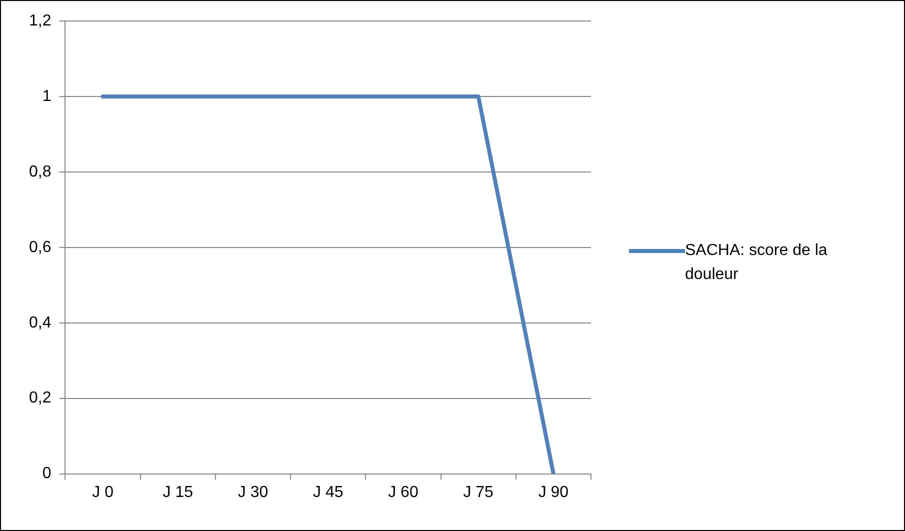 This screenshot has width=905, height=531. Describe the element at coordinates (40, 247) in the screenshot. I see `y-tick-label: 0,6` at that location.